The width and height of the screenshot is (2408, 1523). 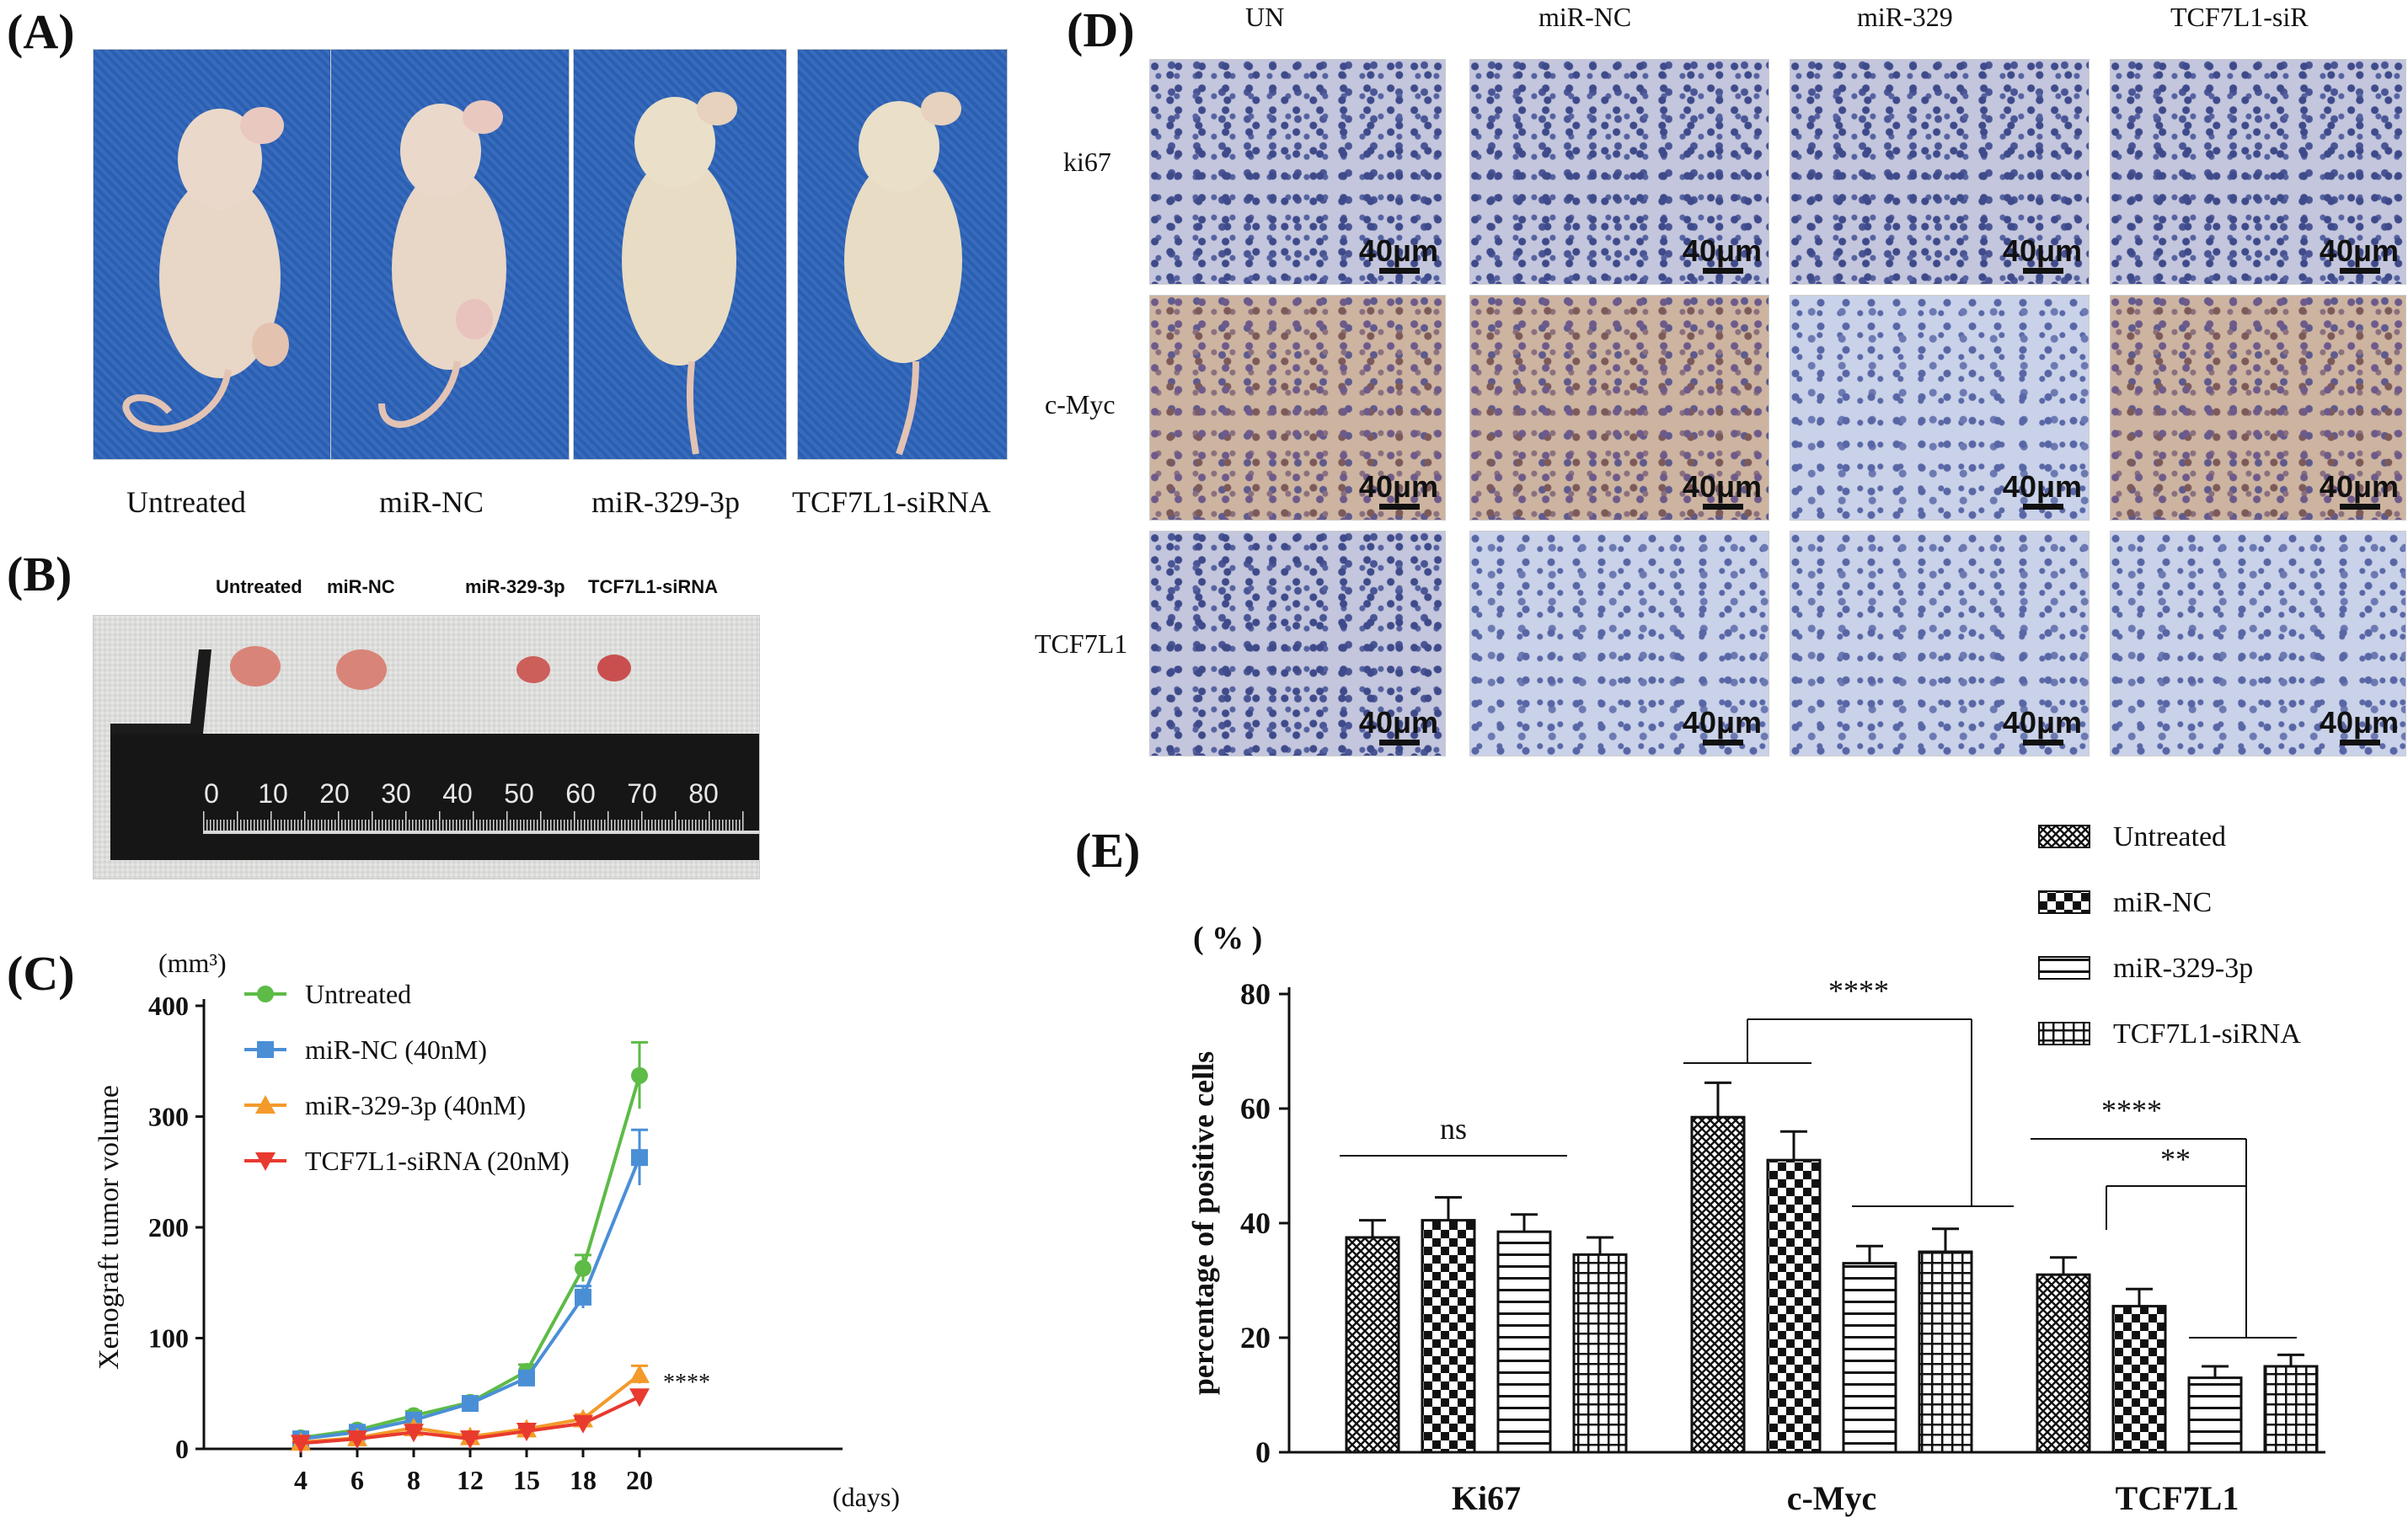 What do you see at coordinates (437, 1161) in the screenshot?
I see `legend-label: TCF7L1-siRNA (20nM)` at bounding box center [437, 1161].